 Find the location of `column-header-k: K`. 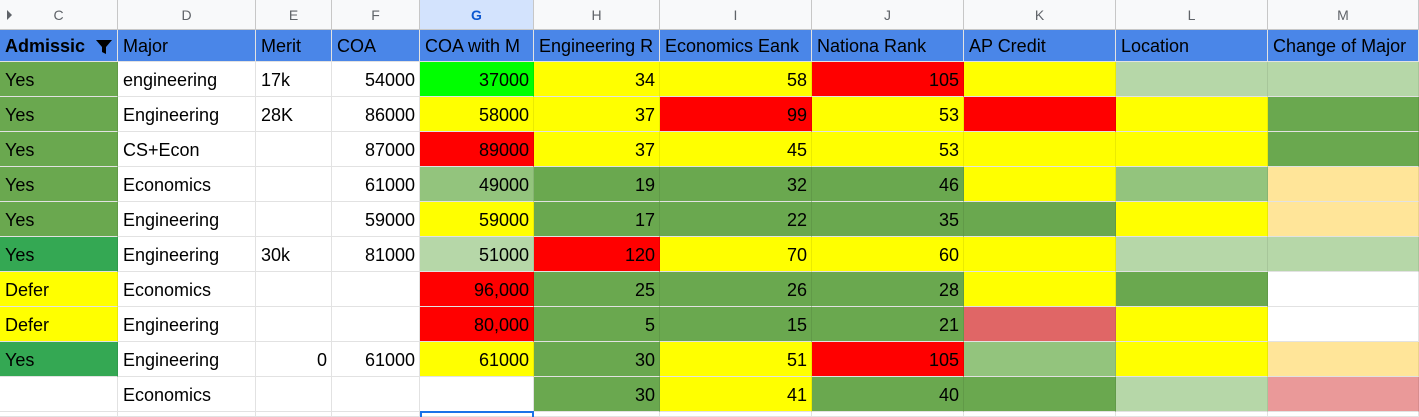

column-header-k: K is located at coordinates (1040, 15).